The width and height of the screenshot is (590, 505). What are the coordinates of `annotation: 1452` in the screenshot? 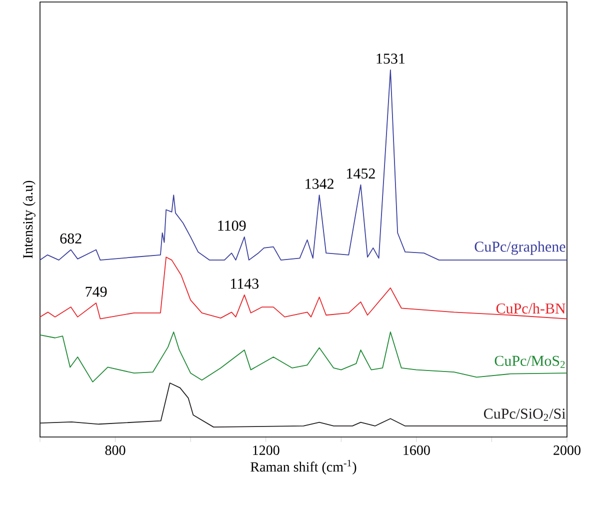 It's located at (361, 173).